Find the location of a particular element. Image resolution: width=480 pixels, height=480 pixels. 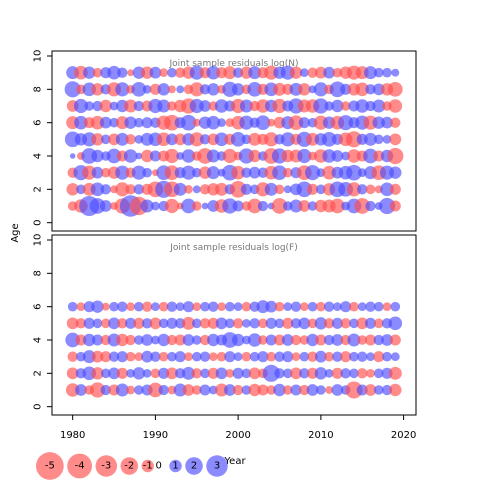

legend-label: -3 is located at coordinates (106, 466).